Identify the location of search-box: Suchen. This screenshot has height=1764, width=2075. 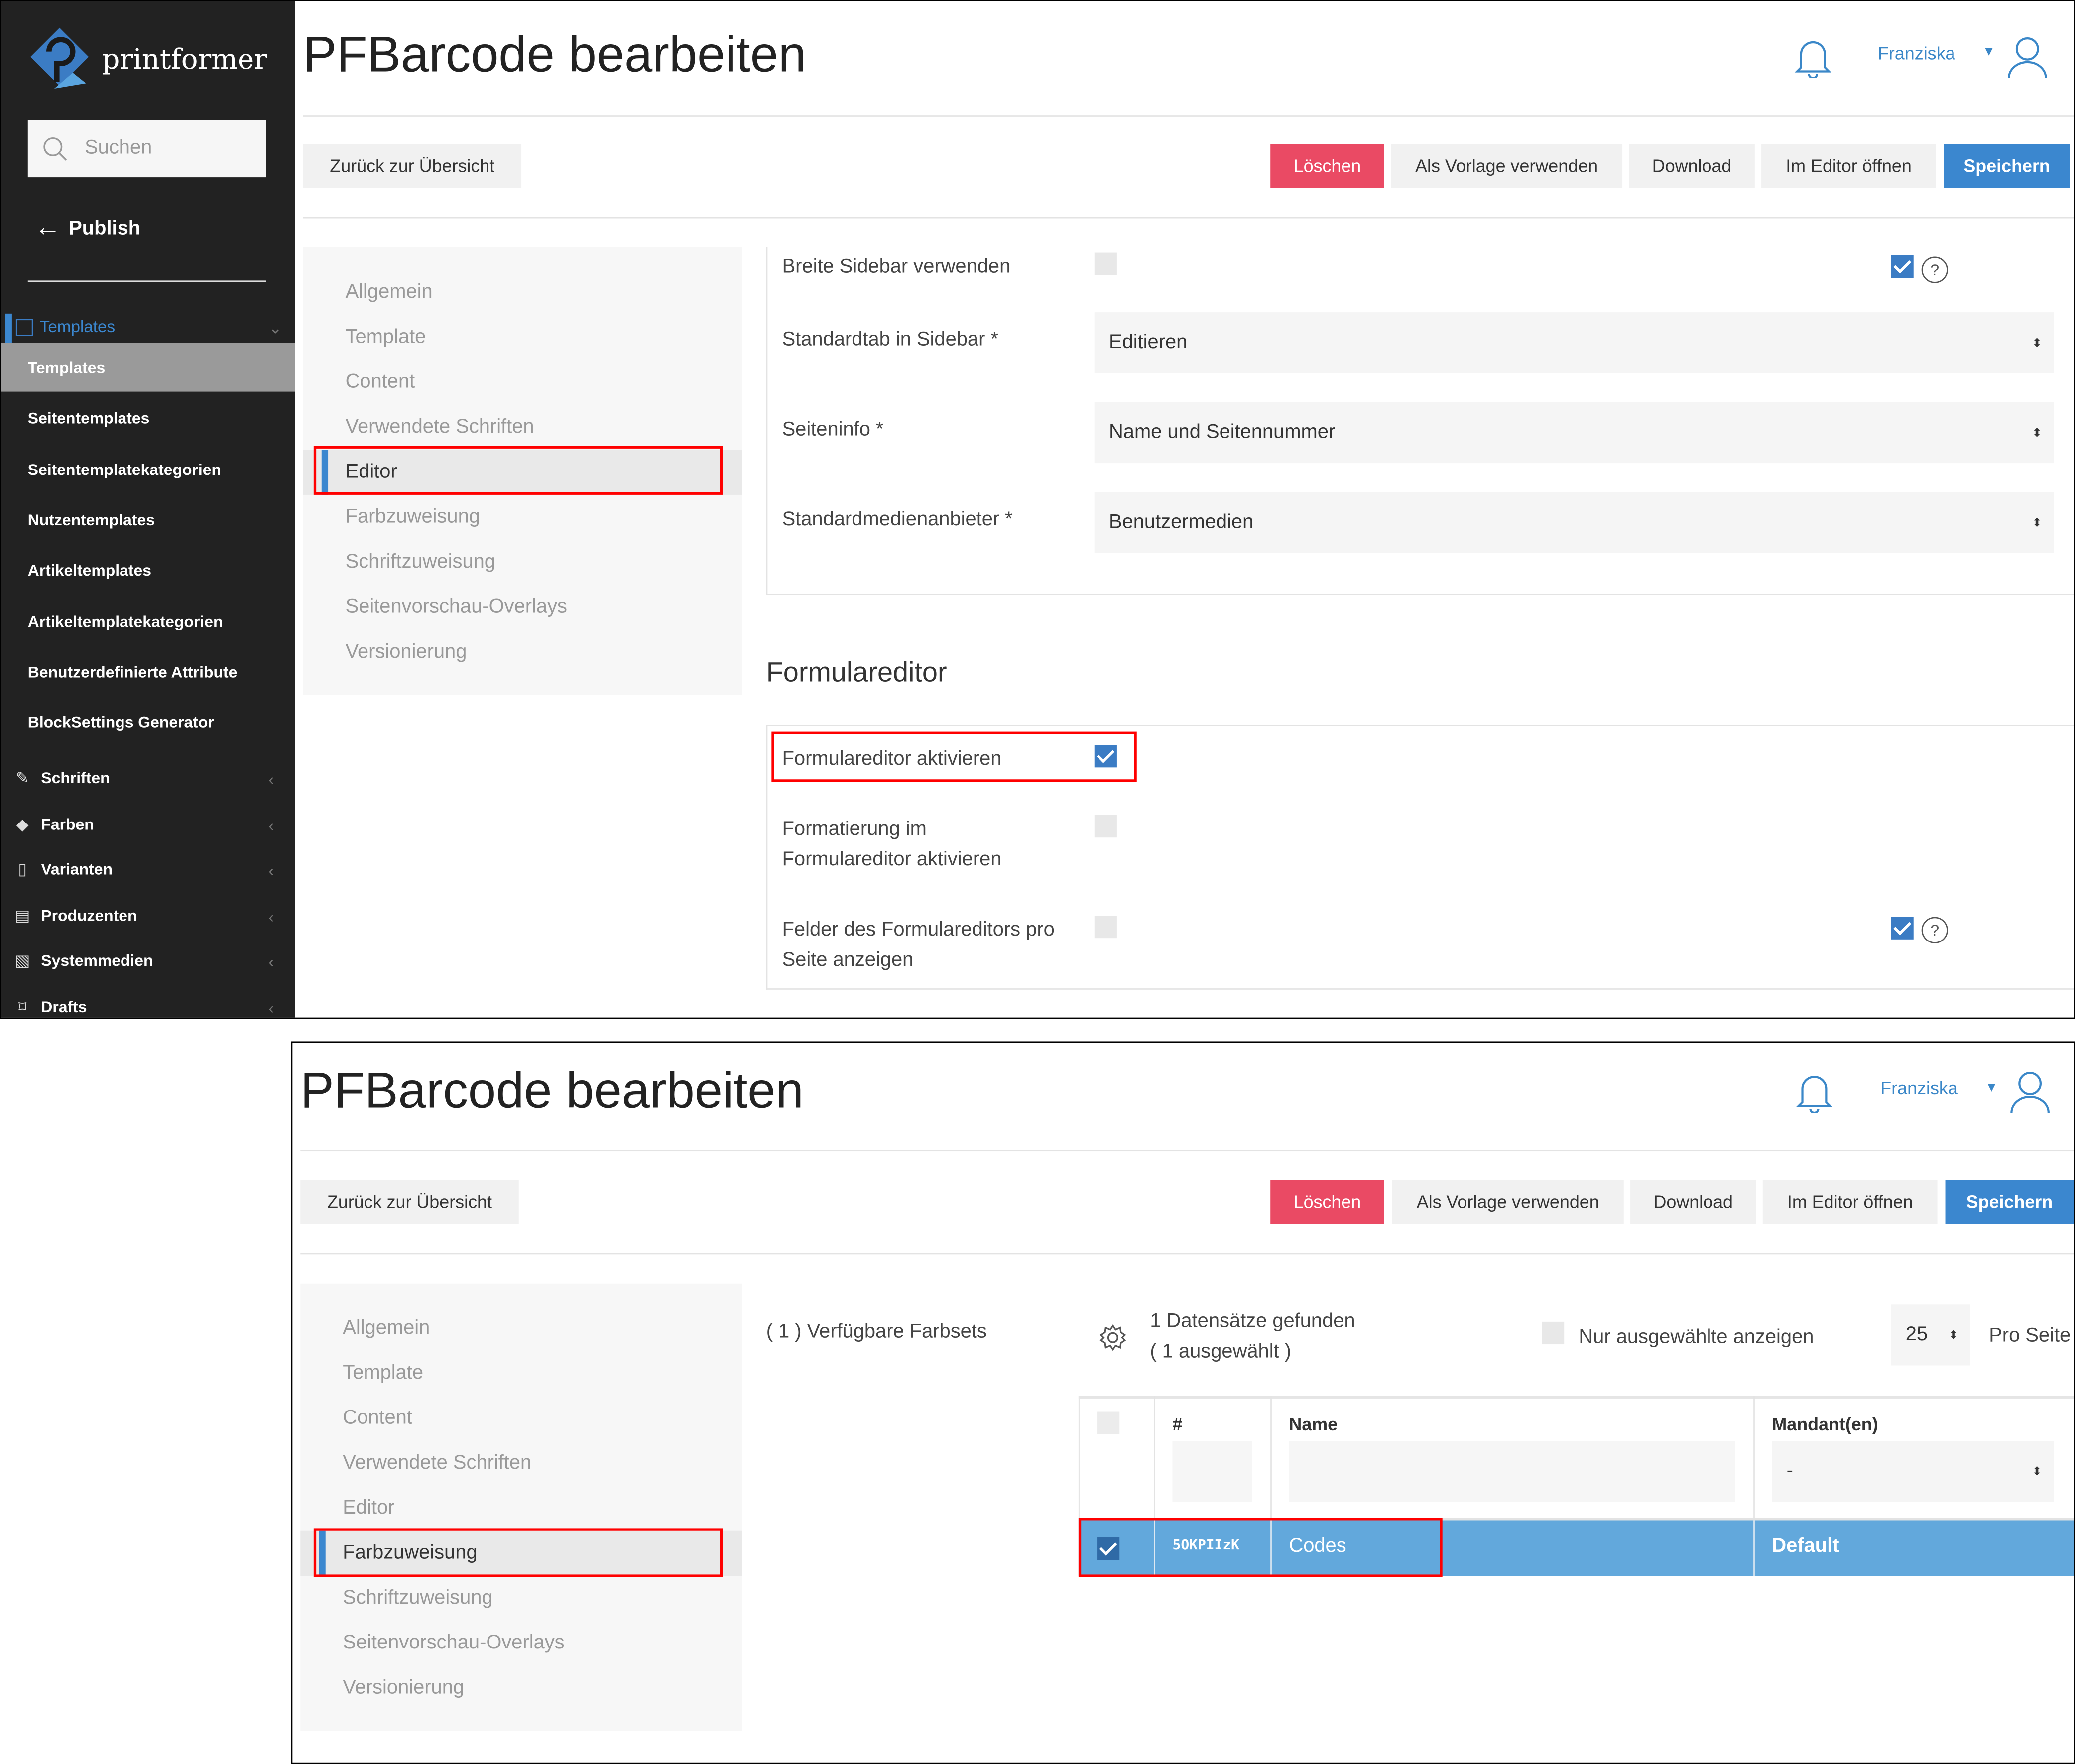
(146, 149).